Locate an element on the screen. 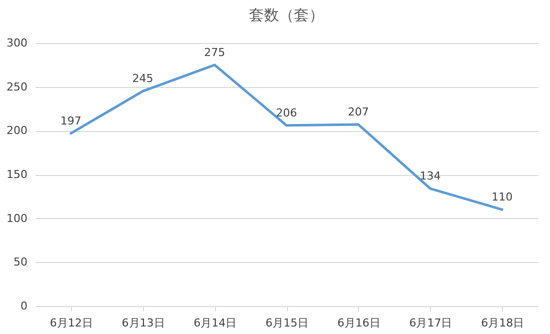 The width and height of the screenshot is (550, 334). y-tick-label: 200 is located at coordinates (17, 131).